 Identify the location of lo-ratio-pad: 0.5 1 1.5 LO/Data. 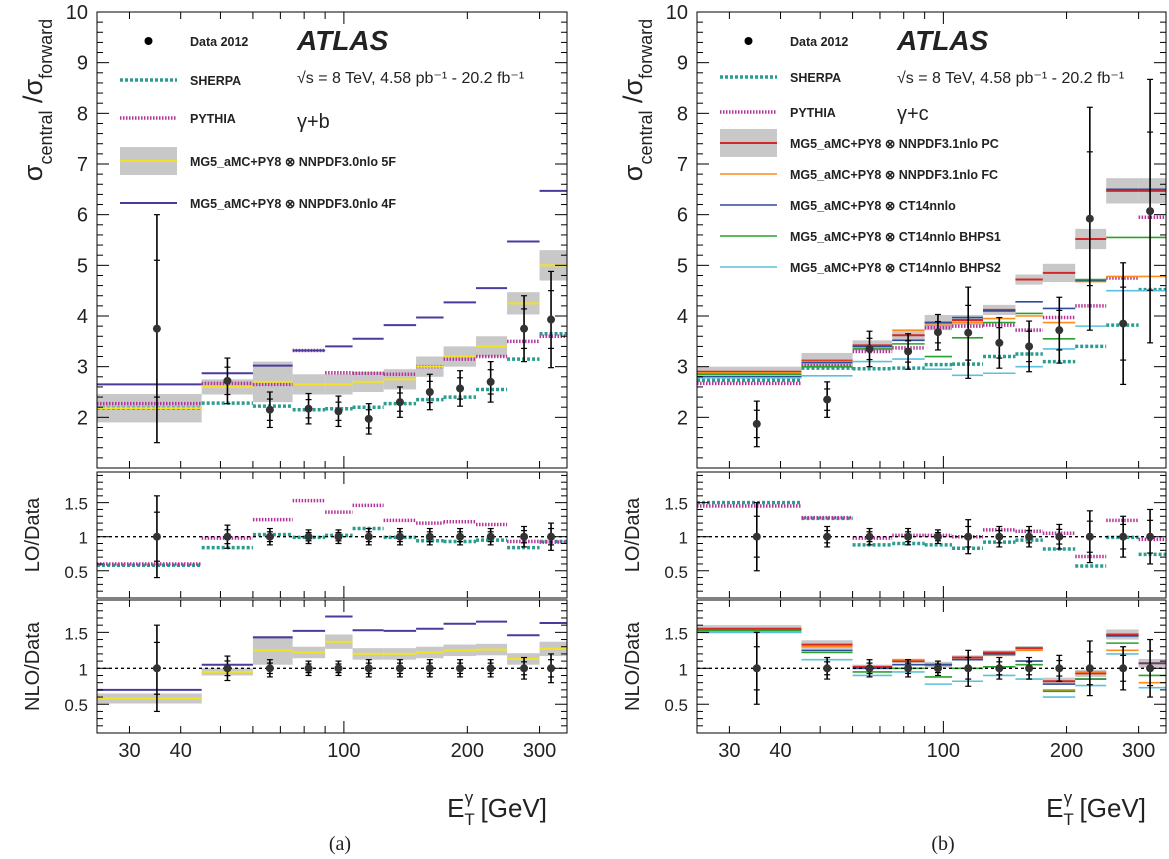
(295, 535).